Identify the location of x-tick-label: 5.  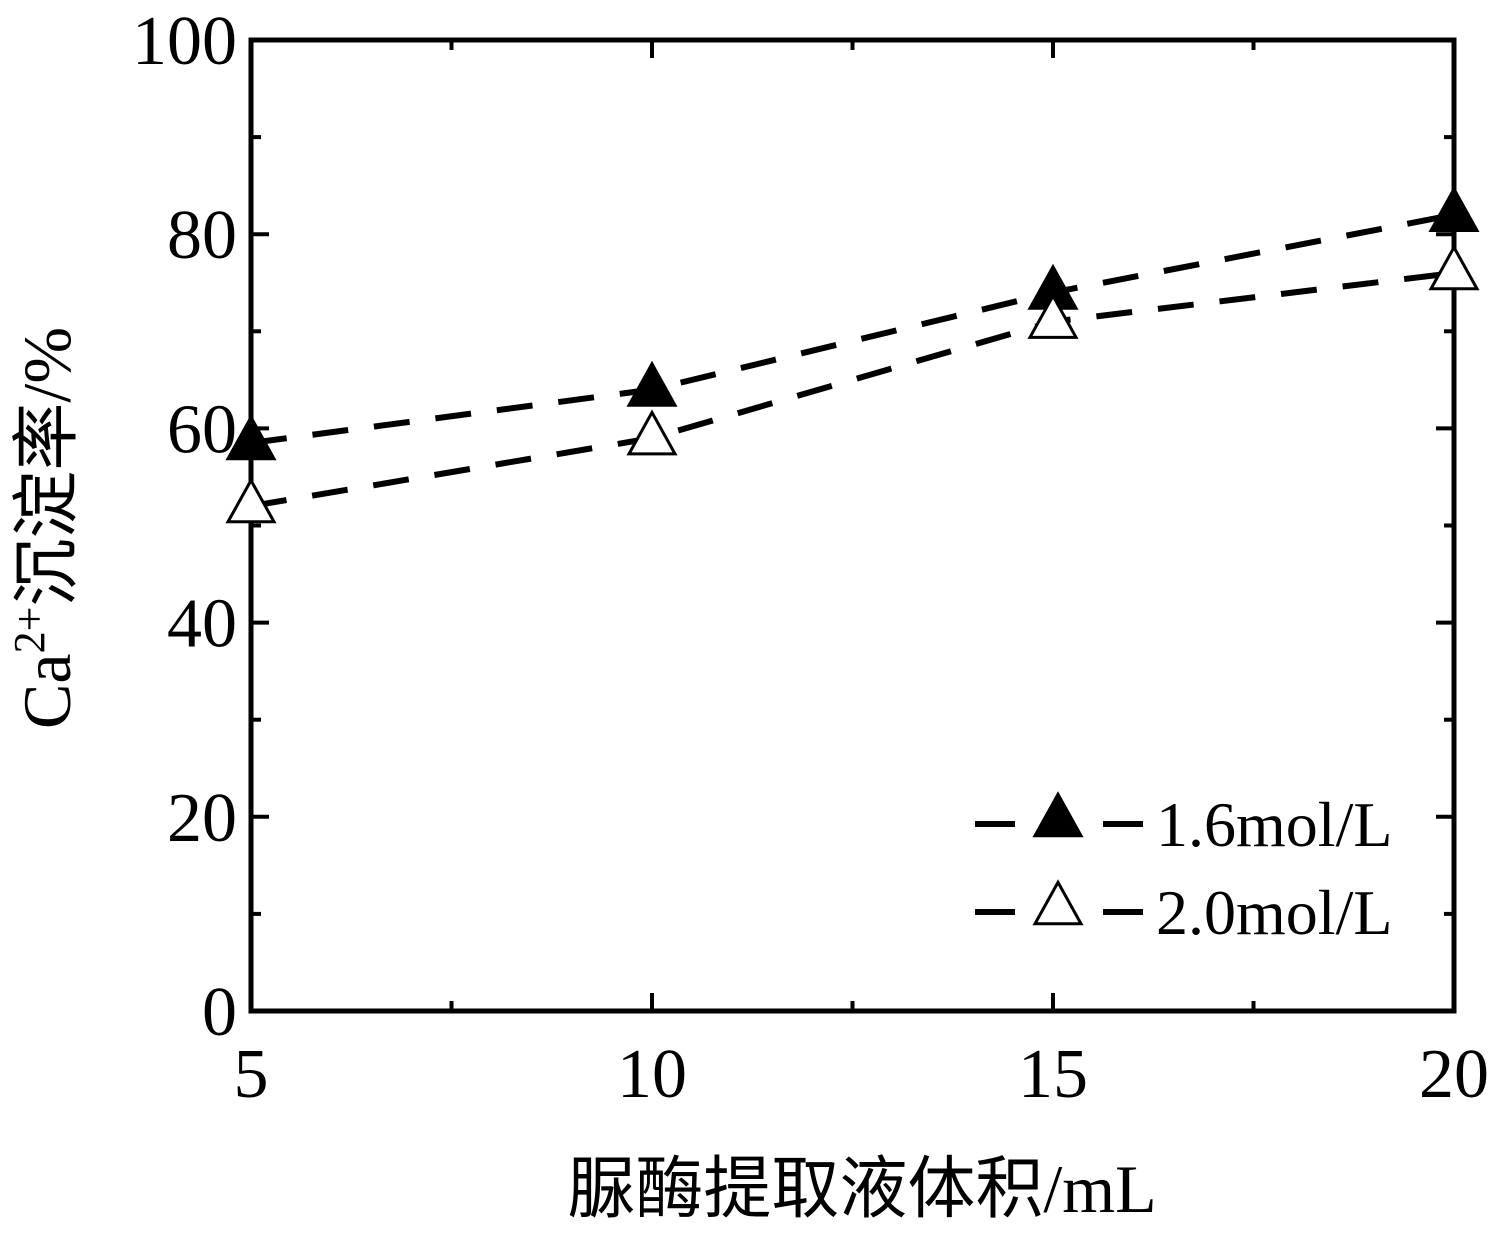
(251, 1074).